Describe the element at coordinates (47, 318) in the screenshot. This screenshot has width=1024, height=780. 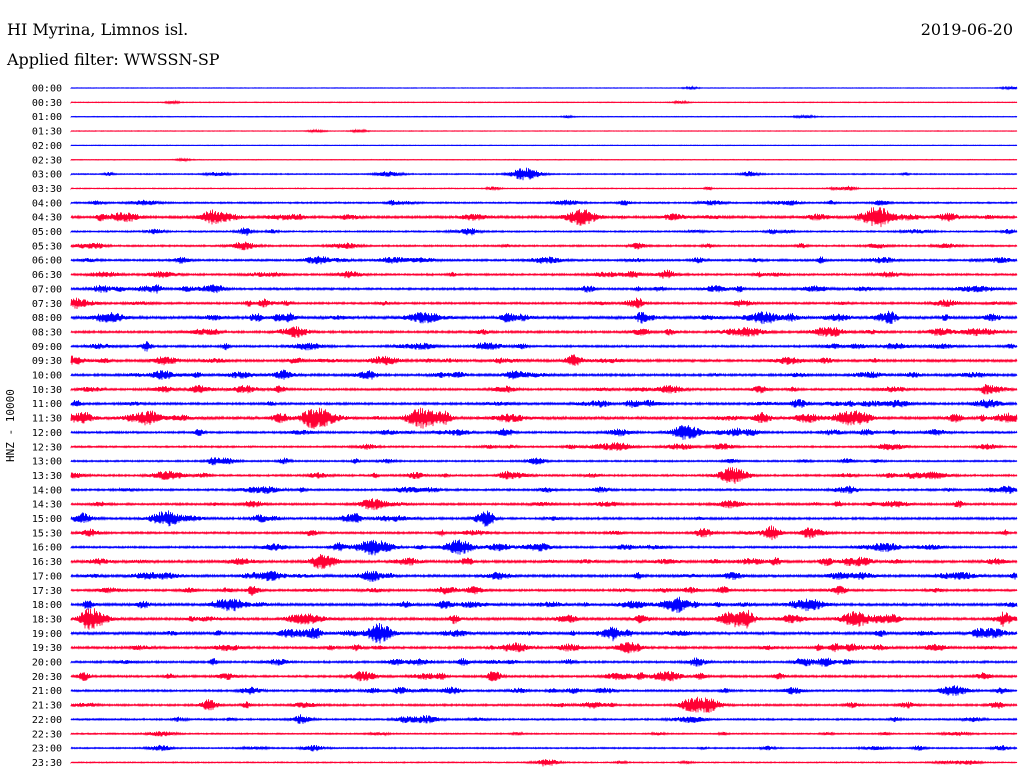
I see `time-tick-label: 08:00` at that location.